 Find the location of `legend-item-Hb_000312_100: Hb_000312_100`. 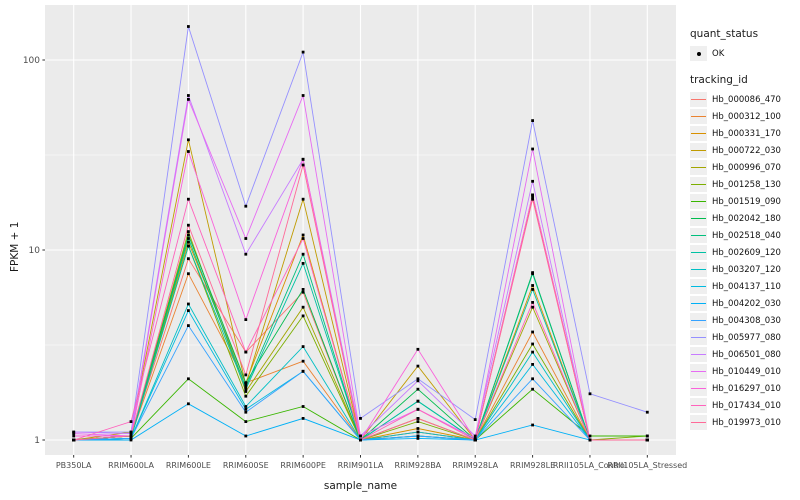

legend-item-Hb_000312_100: Hb_000312_100 is located at coordinates (744, 116).